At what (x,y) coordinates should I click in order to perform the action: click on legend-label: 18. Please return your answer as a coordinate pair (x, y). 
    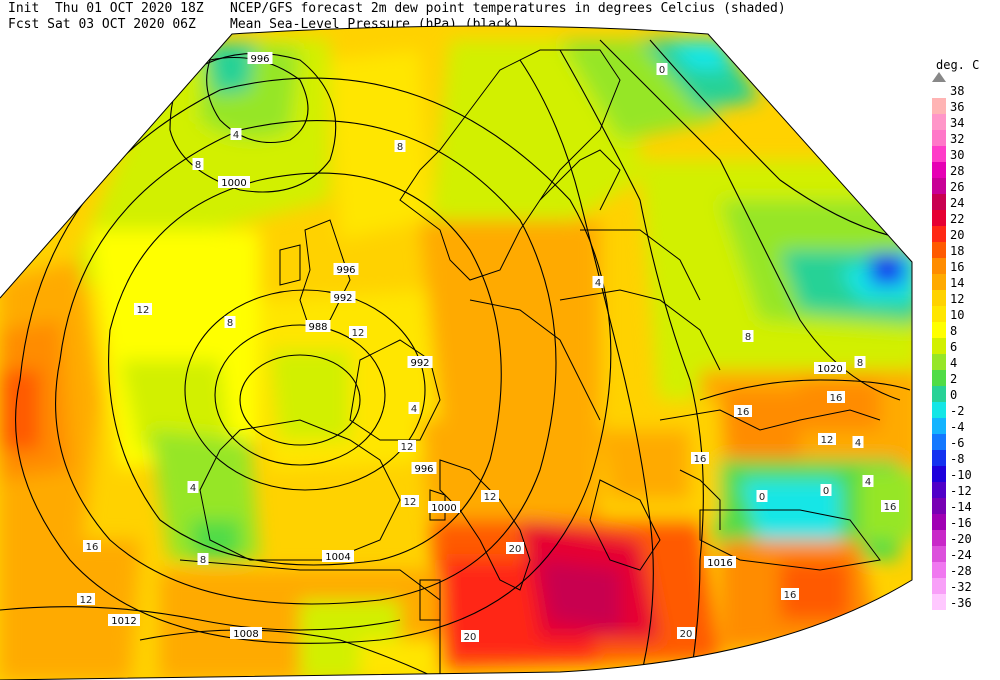
    Looking at the image, I should click on (957, 251).